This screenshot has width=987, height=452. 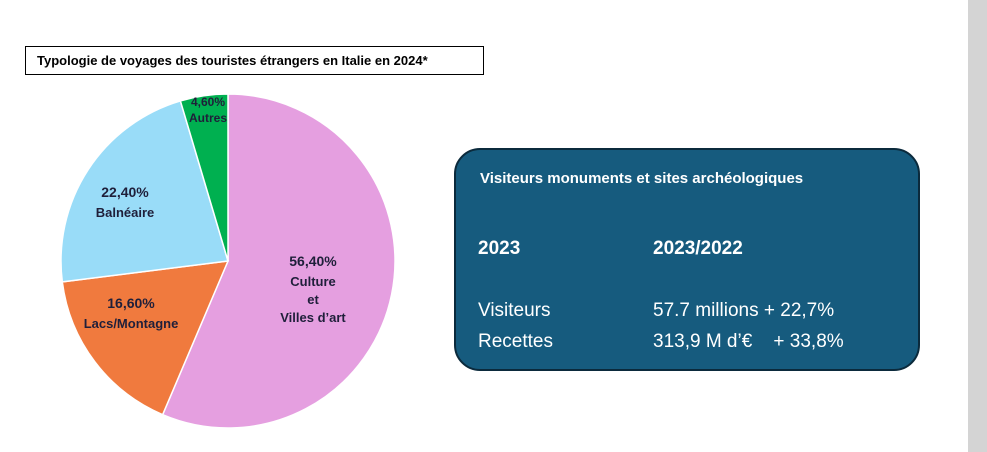 What do you see at coordinates (515, 341) in the screenshot?
I see `revenue-label: Recettes` at bounding box center [515, 341].